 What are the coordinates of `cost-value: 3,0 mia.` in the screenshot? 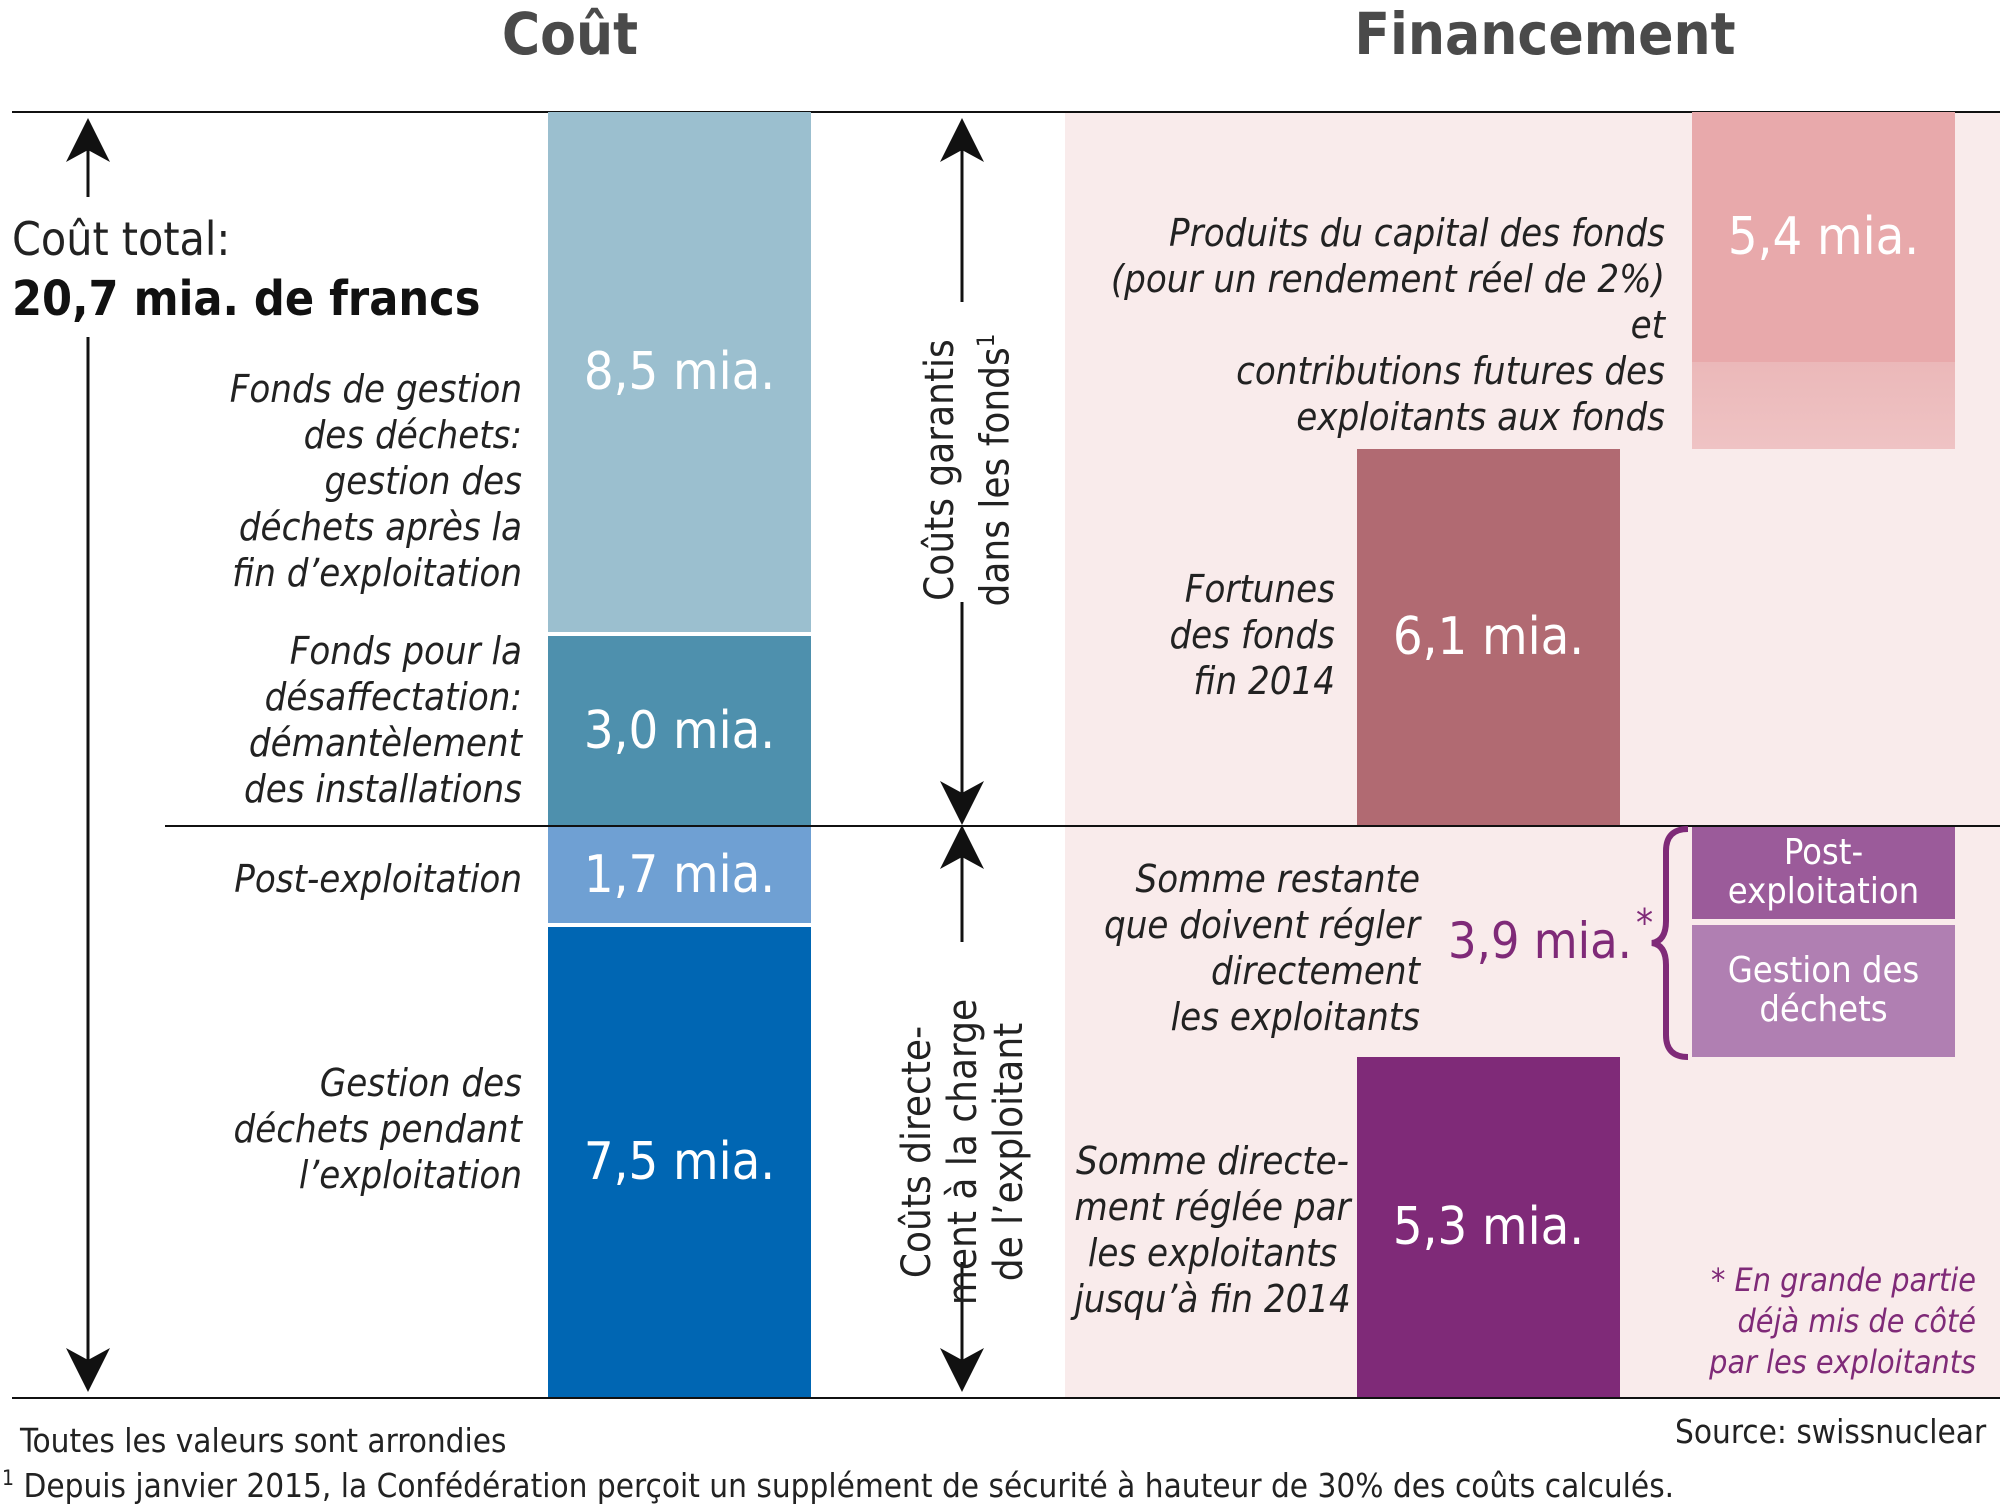 It's located at (679, 730).